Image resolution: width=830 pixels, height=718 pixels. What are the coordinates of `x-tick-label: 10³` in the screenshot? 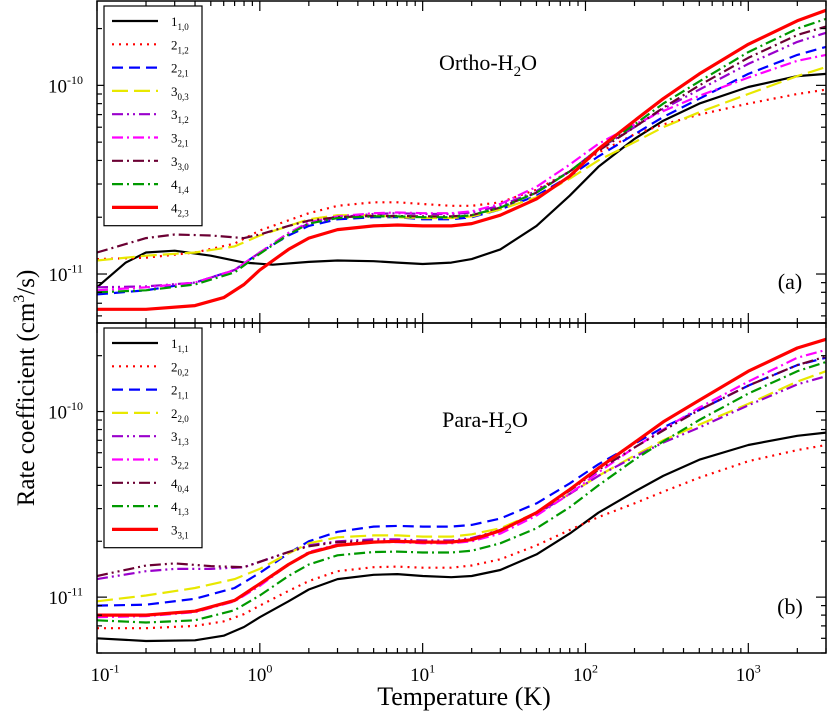 It's located at (748, 673).